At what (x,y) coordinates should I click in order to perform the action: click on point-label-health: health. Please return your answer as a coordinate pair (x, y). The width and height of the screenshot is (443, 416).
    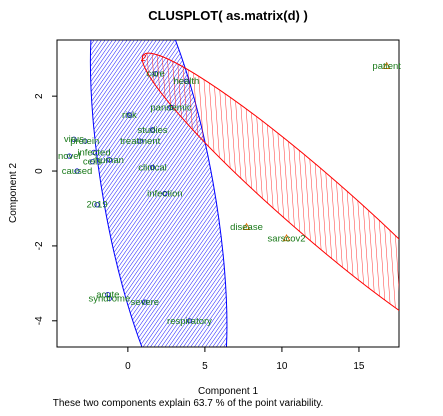
    Looking at the image, I should click on (186, 81).